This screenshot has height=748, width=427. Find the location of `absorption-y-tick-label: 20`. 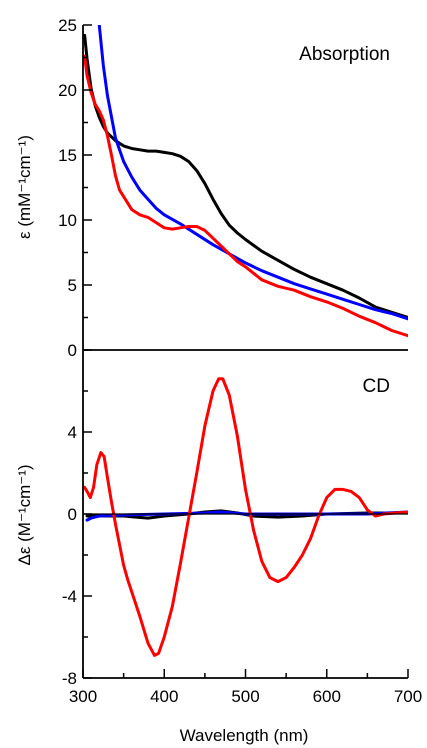

absorption-y-tick-label: 20 is located at coordinates (67, 90).